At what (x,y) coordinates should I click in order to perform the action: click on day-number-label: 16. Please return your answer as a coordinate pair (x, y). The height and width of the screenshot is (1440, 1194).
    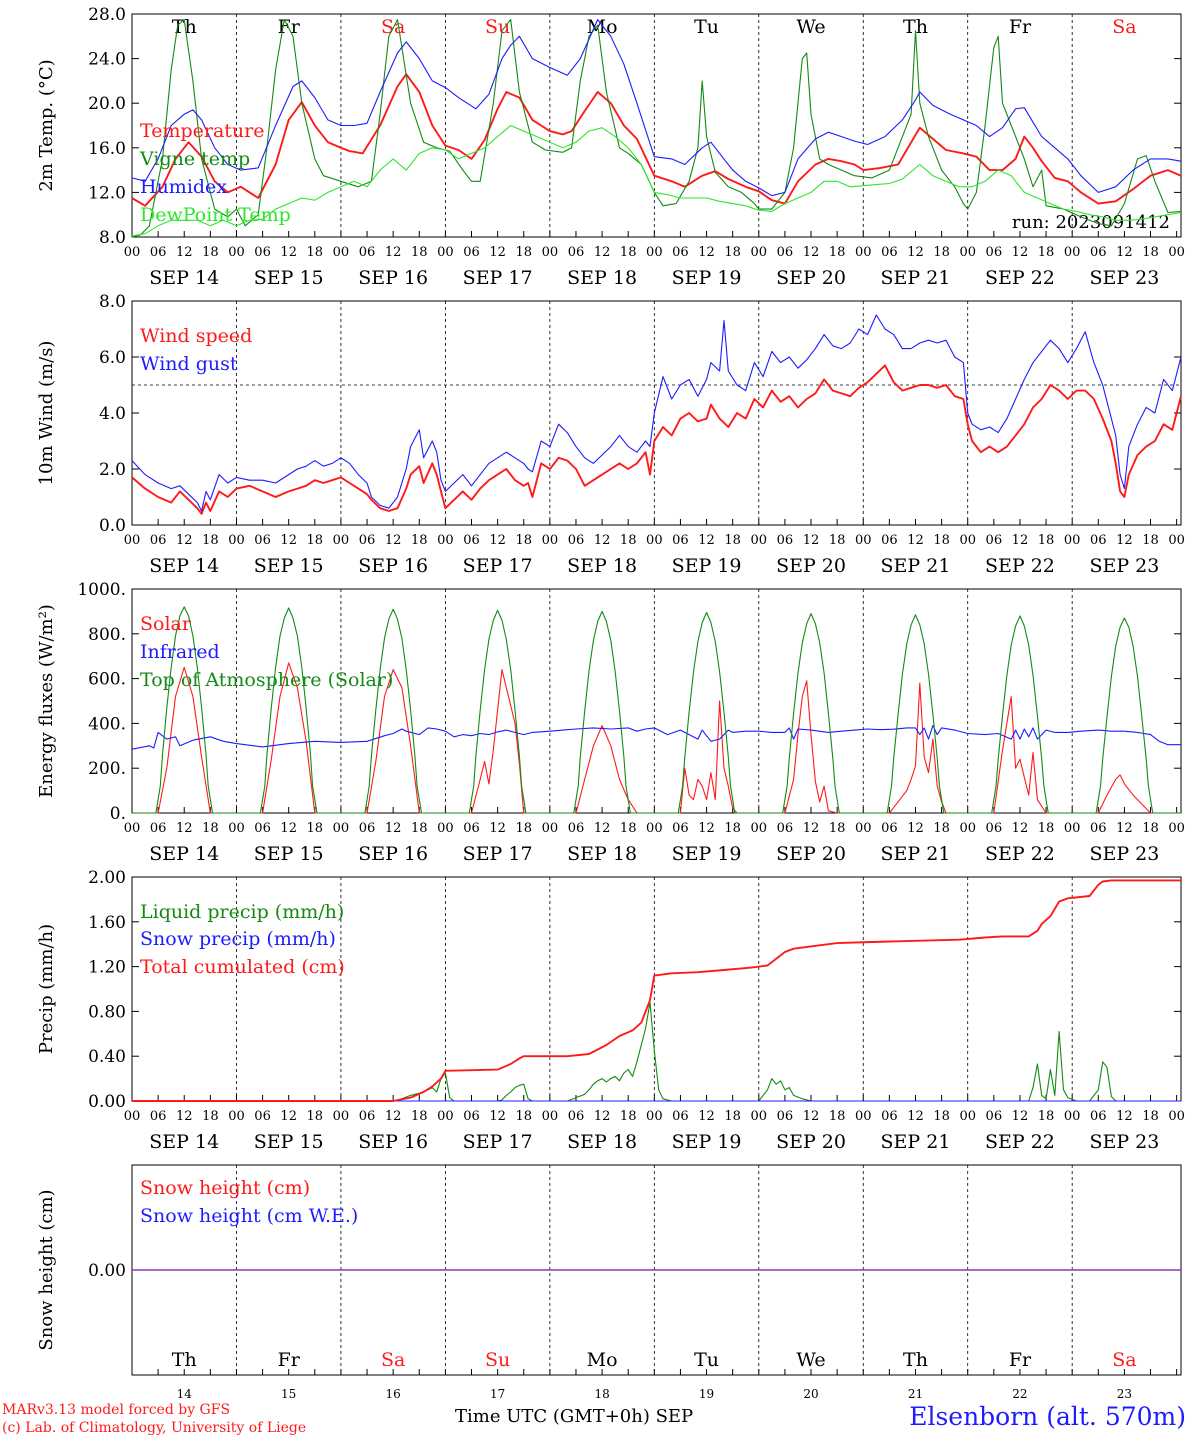
    Looking at the image, I should click on (393, 1394).